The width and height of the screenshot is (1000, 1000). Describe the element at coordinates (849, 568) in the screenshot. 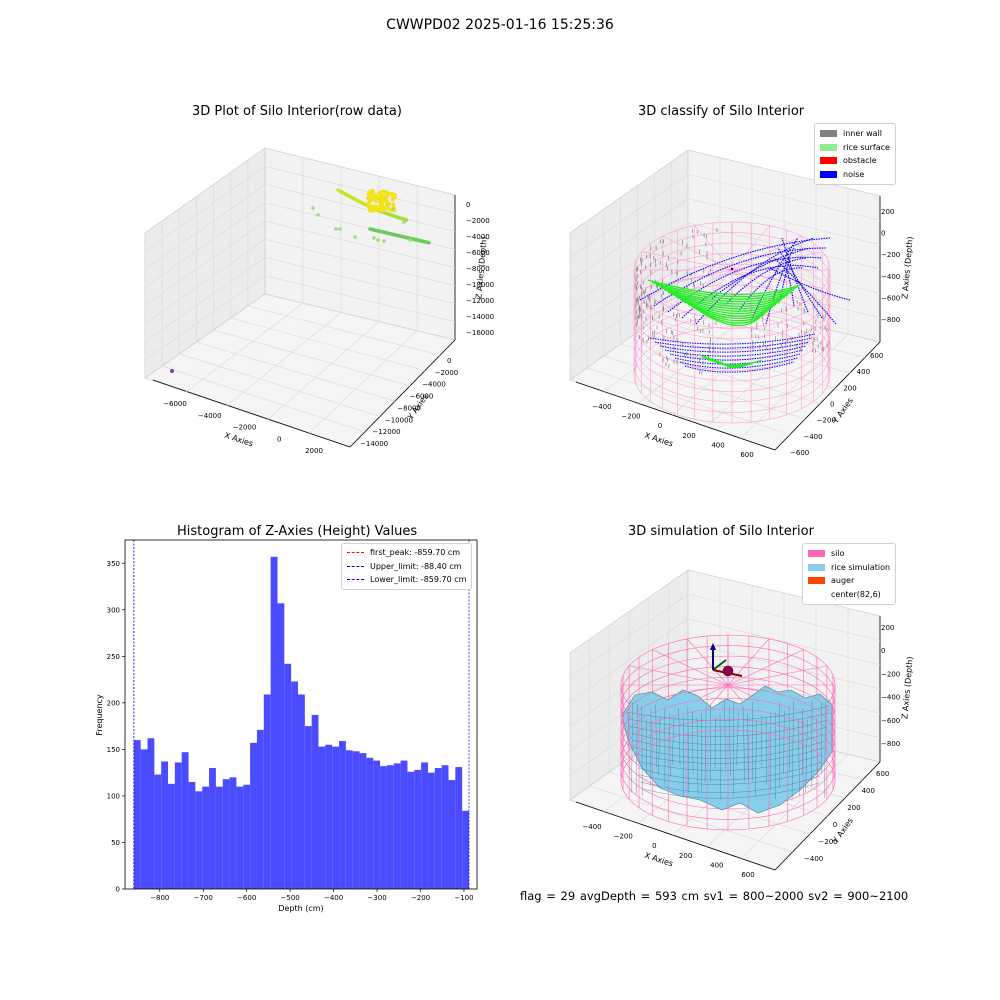

I see `legend-item-rice-simulation: rice simulation` at that location.